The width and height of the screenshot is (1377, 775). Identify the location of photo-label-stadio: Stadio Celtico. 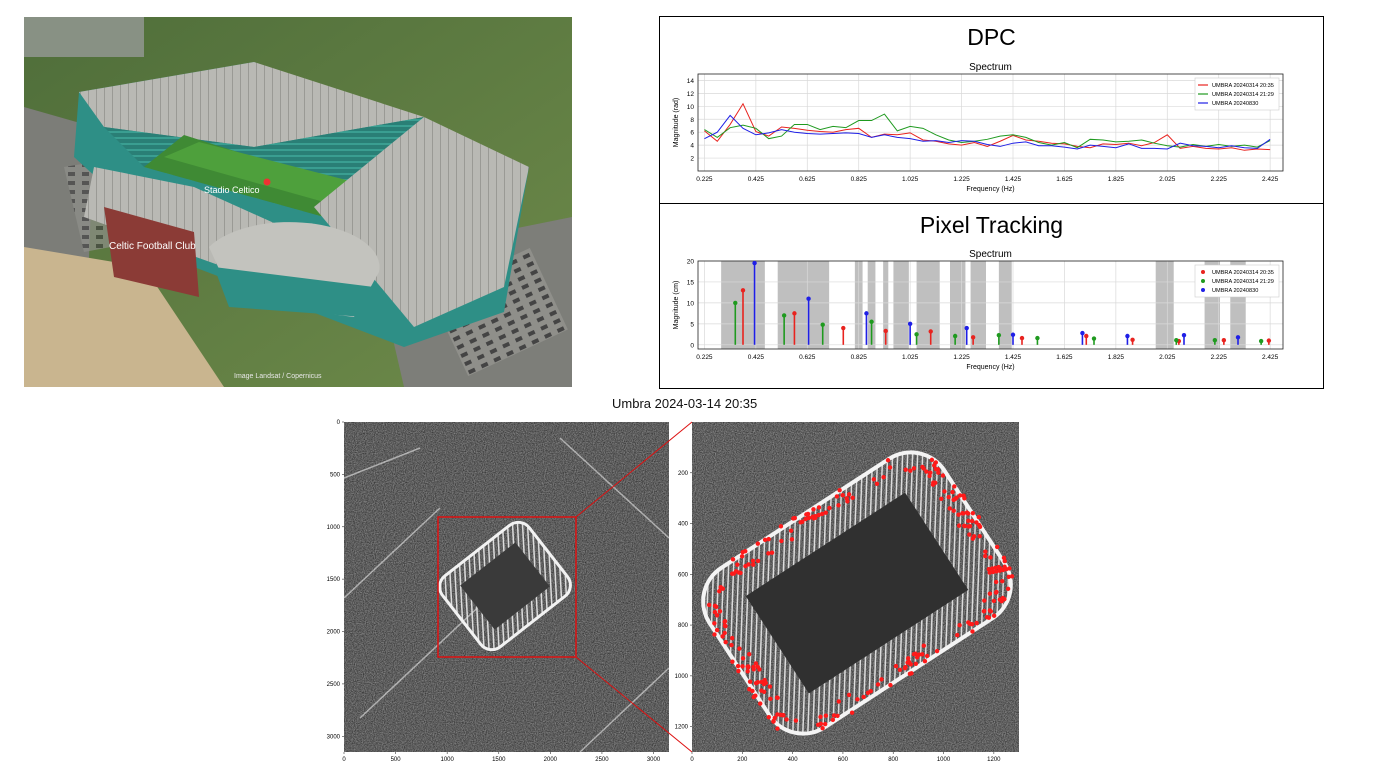
(232, 190).